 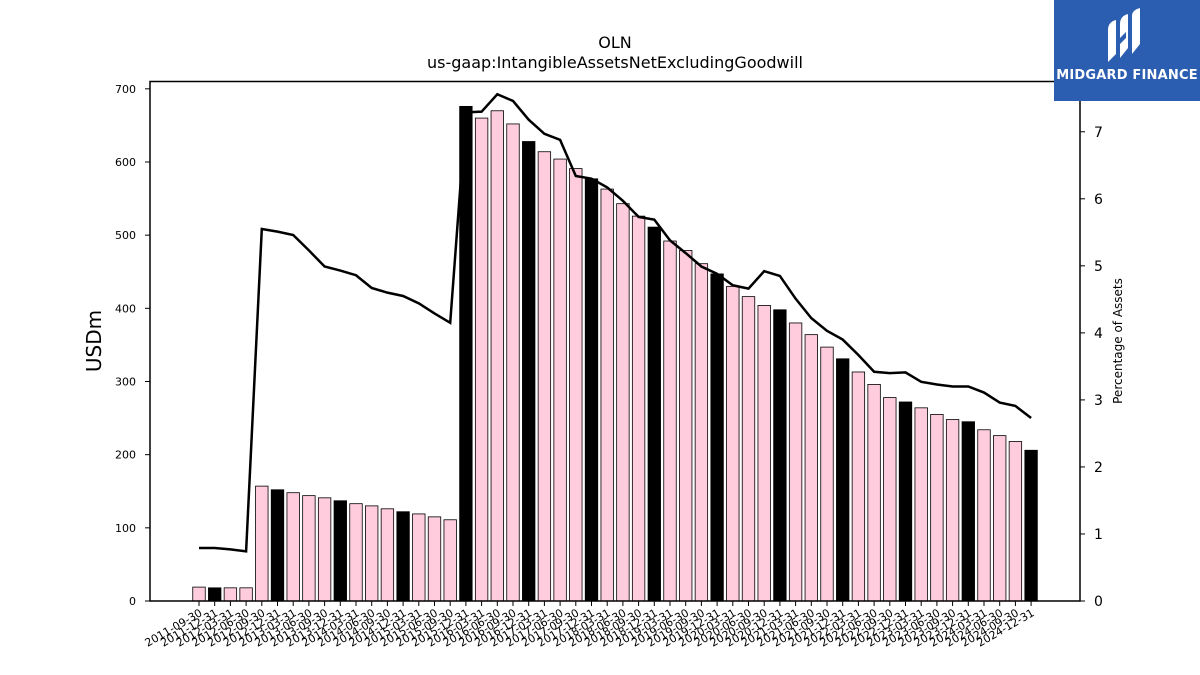 I want to click on logo: MIDGARD FINANCE, so click(x=1127, y=50).